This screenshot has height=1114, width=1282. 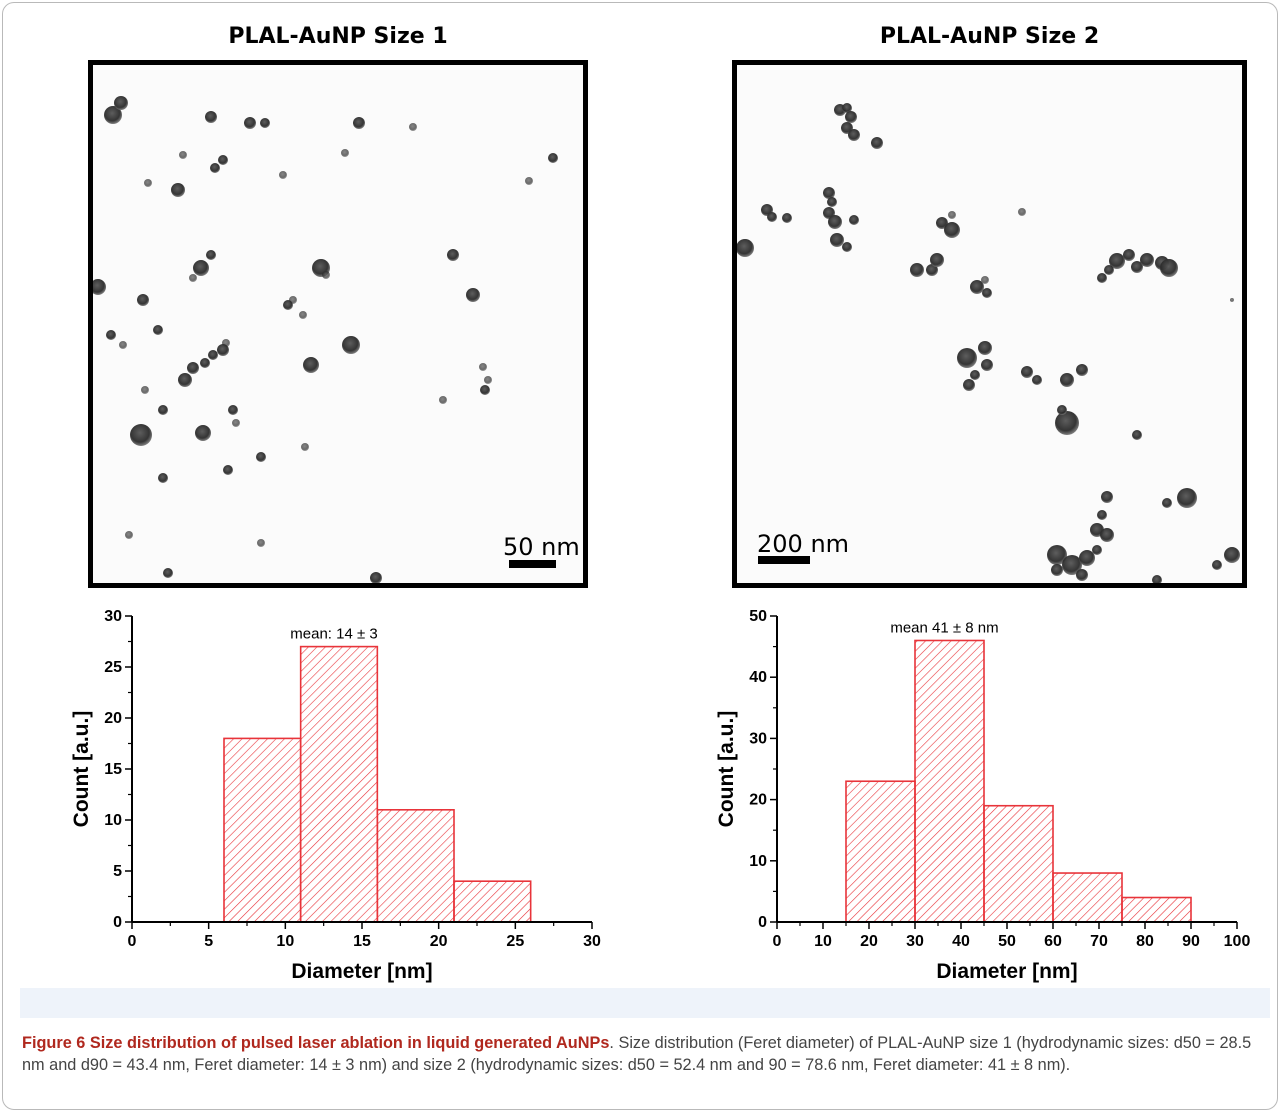 What do you see at coordinates (645, 1003) in the screenshot?
I see `caption-separator` at bounding box center [645, 1003].